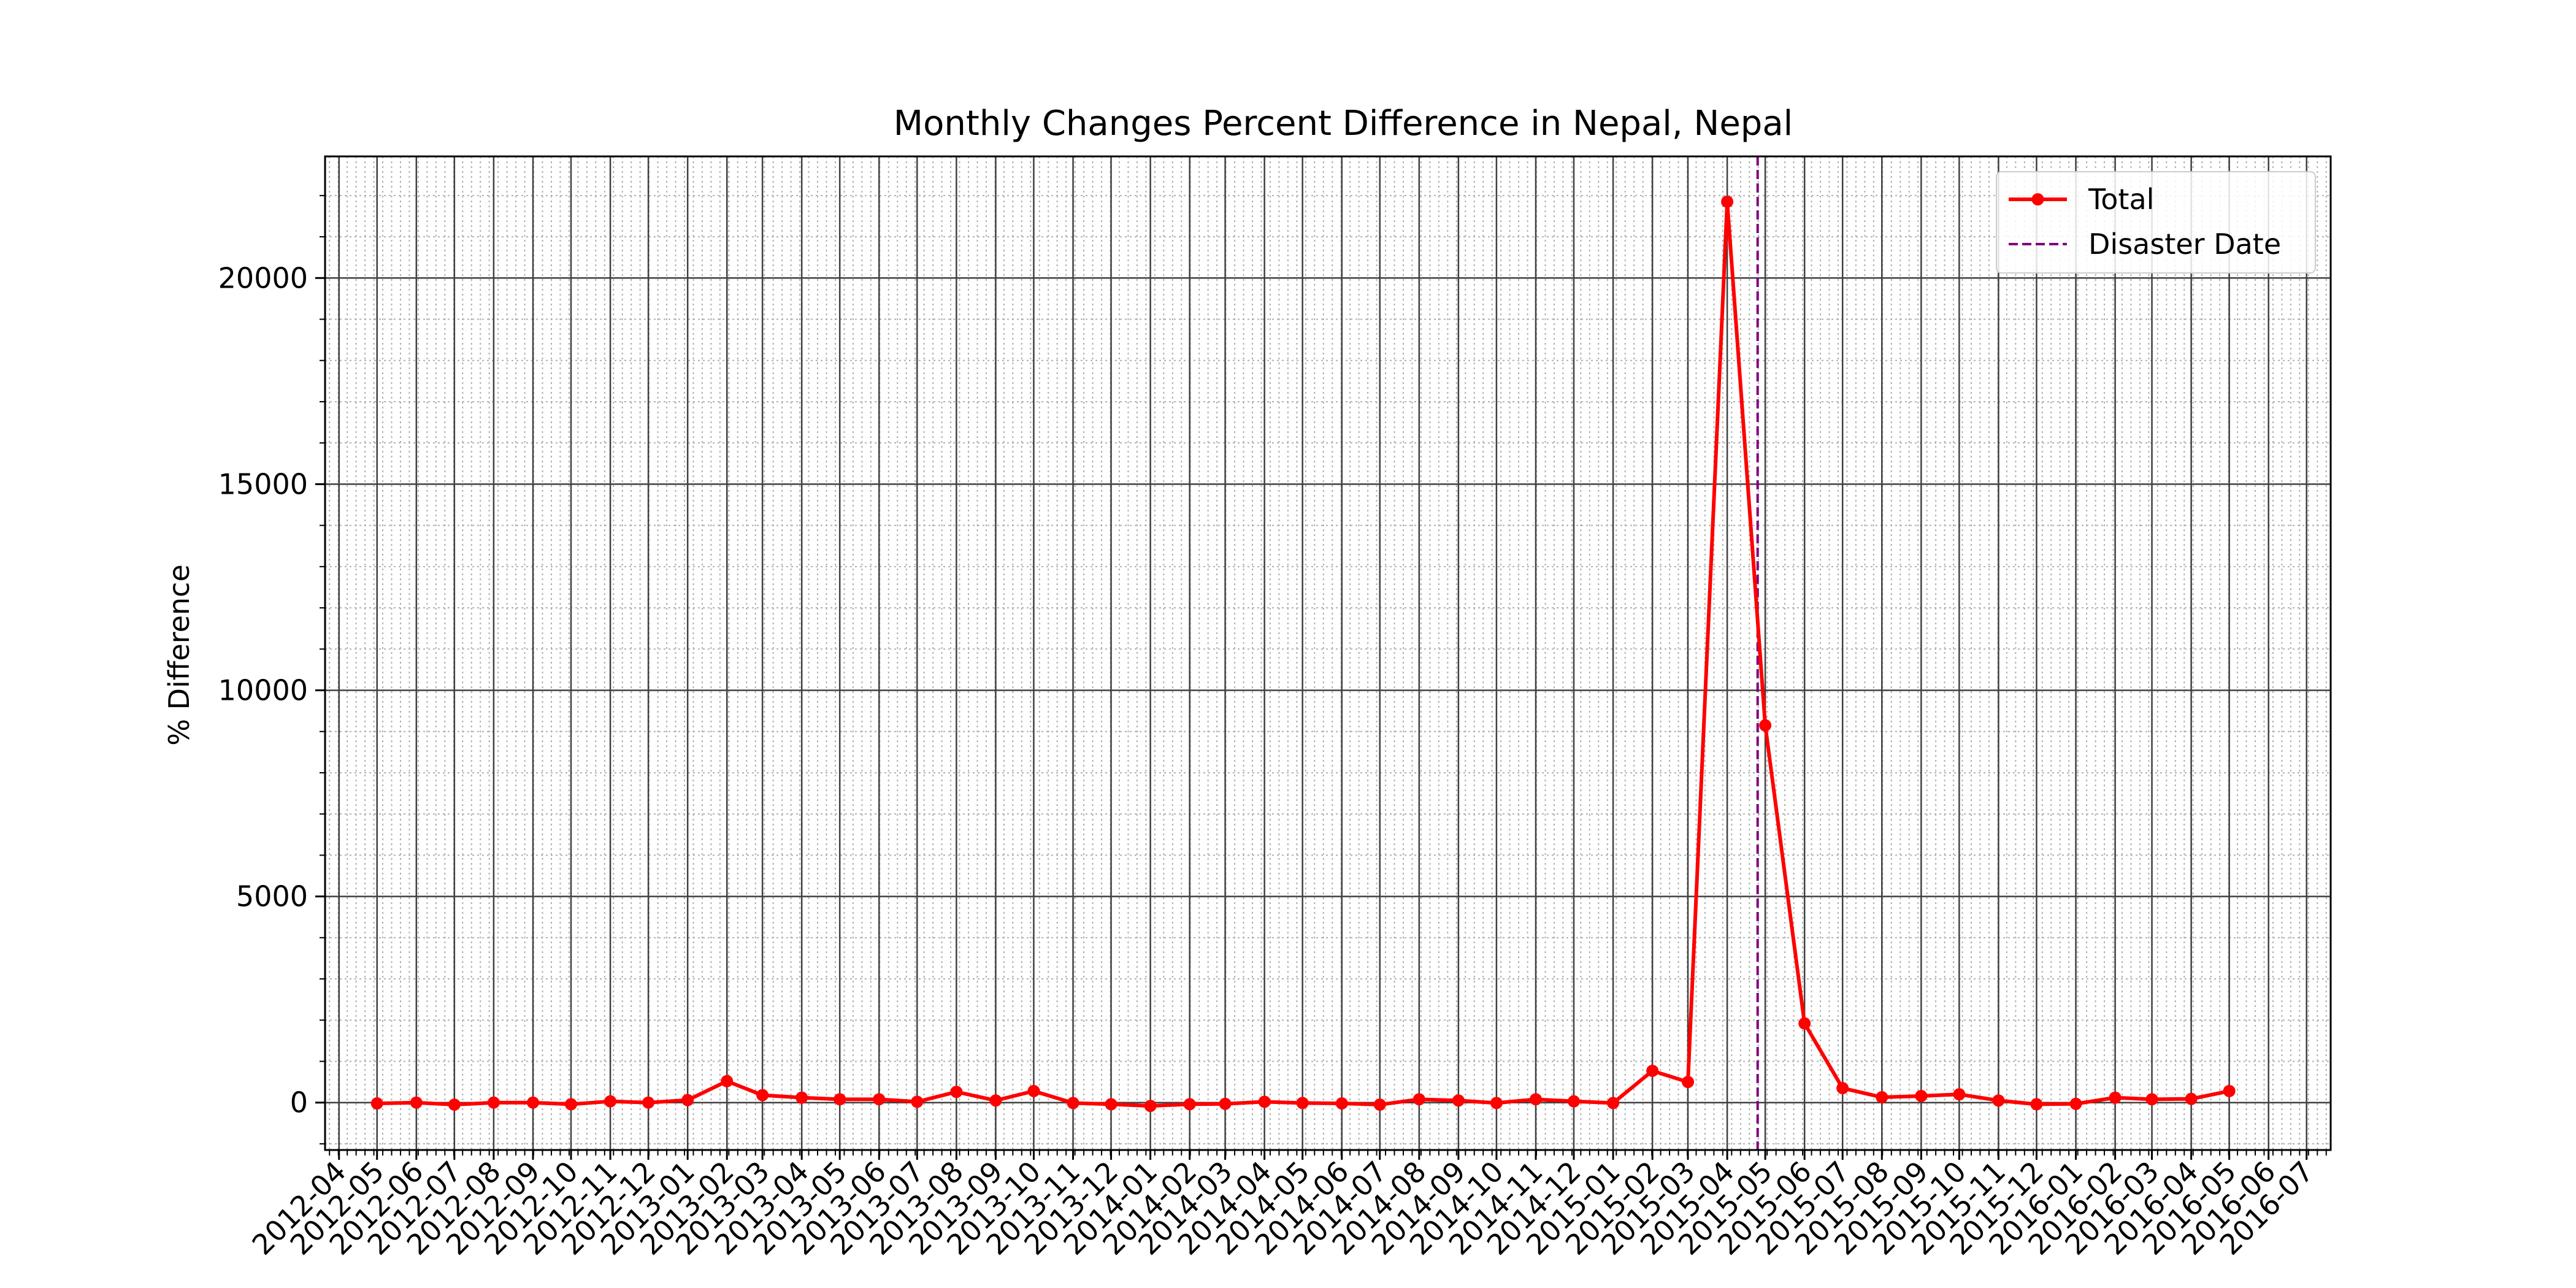 The image size is (2576, 1288). What do you see at coordinates (263, 483) in the screenshot?
I see `y-tick-label: 15000` at bounding box center [263, 483].